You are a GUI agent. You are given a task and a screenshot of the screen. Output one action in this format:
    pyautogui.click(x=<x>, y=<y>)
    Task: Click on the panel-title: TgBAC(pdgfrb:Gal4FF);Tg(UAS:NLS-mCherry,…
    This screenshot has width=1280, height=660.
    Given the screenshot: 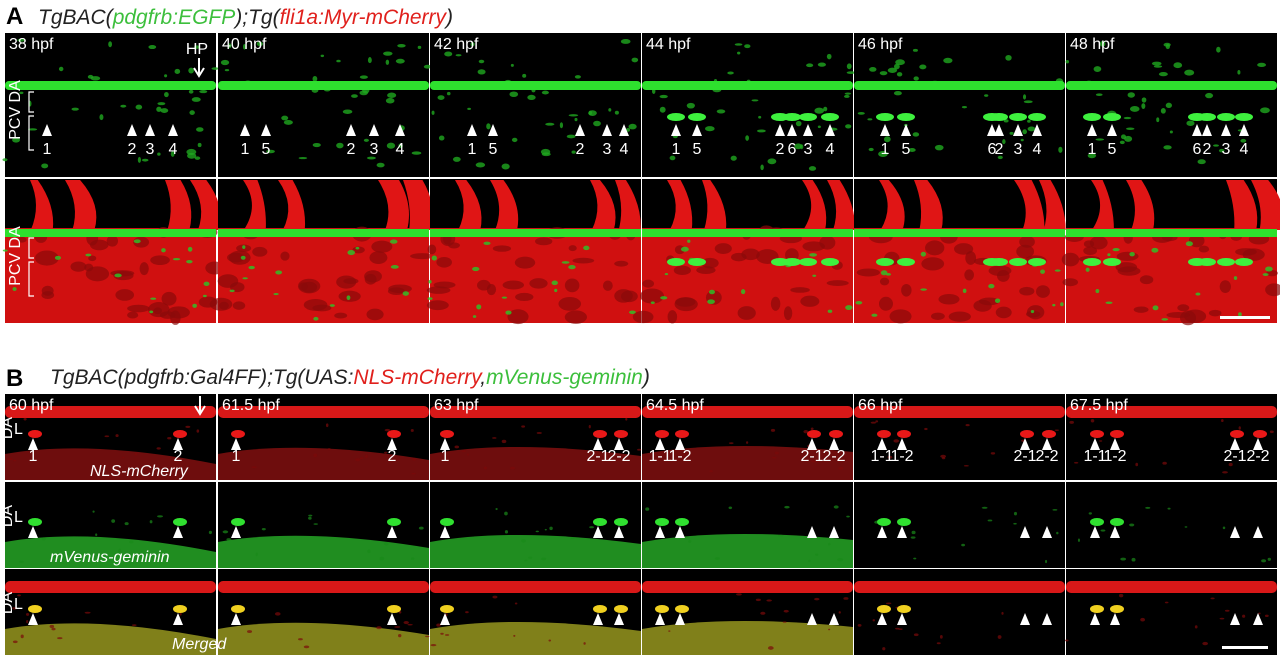 What is the action you would take?
    pyautogui.click(x=350, y=377)
    